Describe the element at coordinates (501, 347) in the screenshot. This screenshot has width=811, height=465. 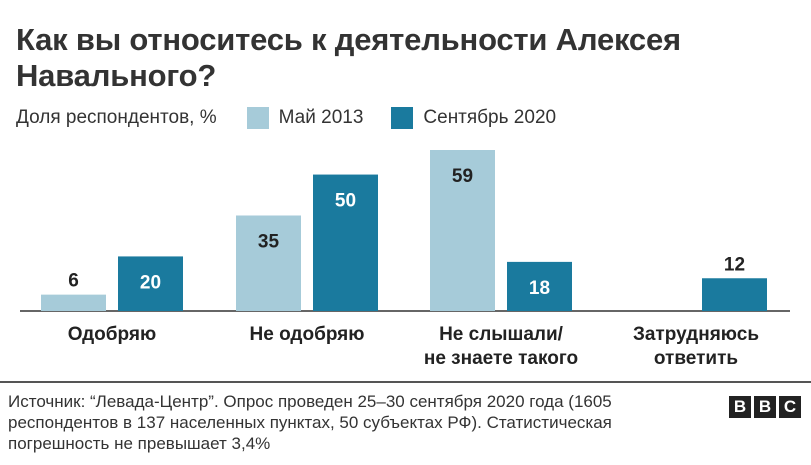
I see `category-label: Не слышали/не знаете такого` at that location.